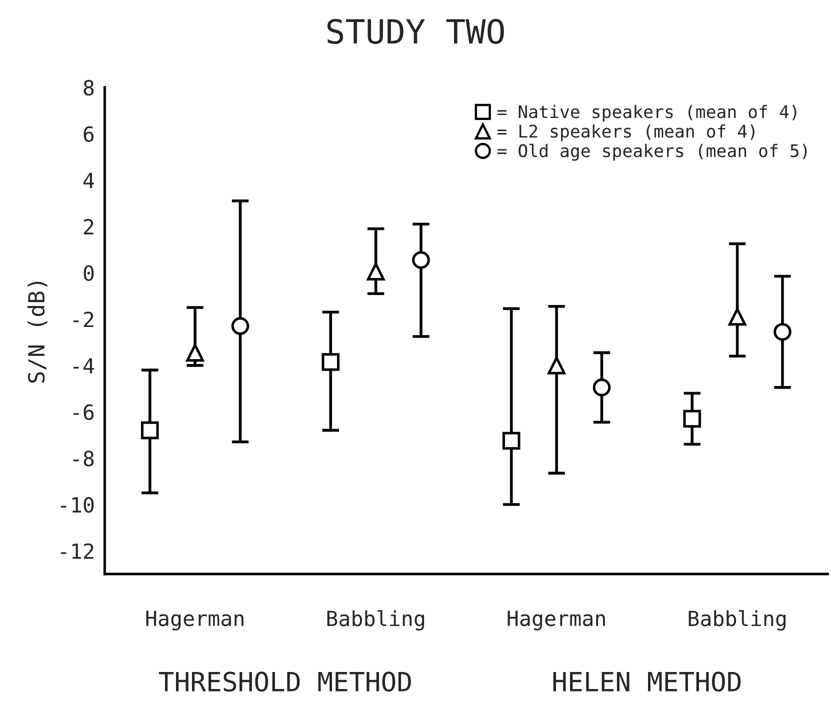  What do you see at coordinates (626, 133) in the screenshot?
I see `legend-label: = L2 speakers (mean of 4)` at bounding box center [626, 133].